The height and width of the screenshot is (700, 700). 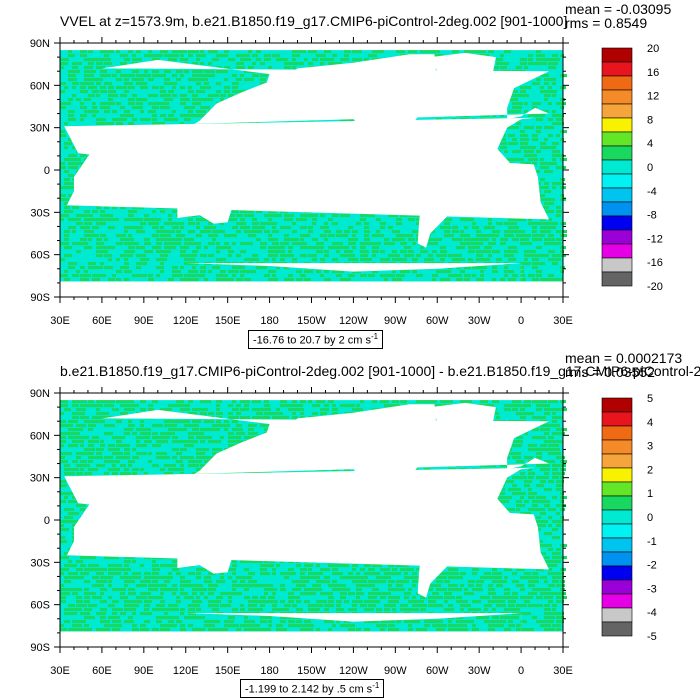 What do you see at coordinates (655, 287) in the screenshot?
I see `colorbar-label: -20` at bounding box center [655, 287].